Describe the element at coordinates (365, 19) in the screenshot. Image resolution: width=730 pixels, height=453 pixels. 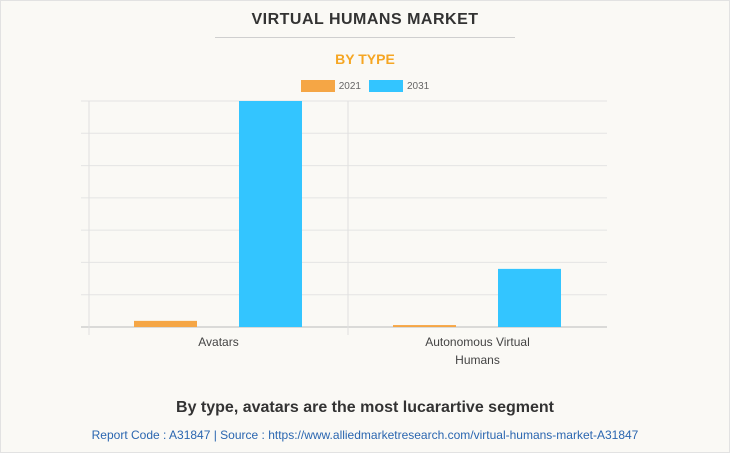
I see `chart-title: VIRTUAL HUMANS MARKET` at that location.